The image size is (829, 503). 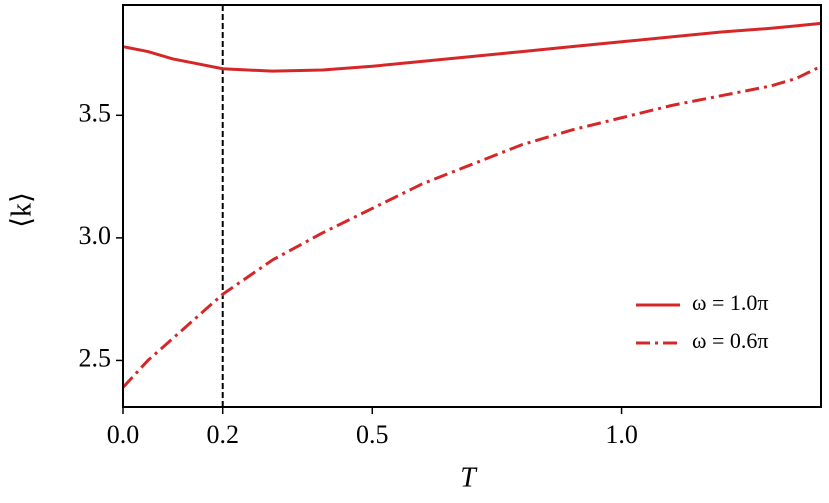 I want to click on y-tick-label: 2.5, so click(x=95, y=357).